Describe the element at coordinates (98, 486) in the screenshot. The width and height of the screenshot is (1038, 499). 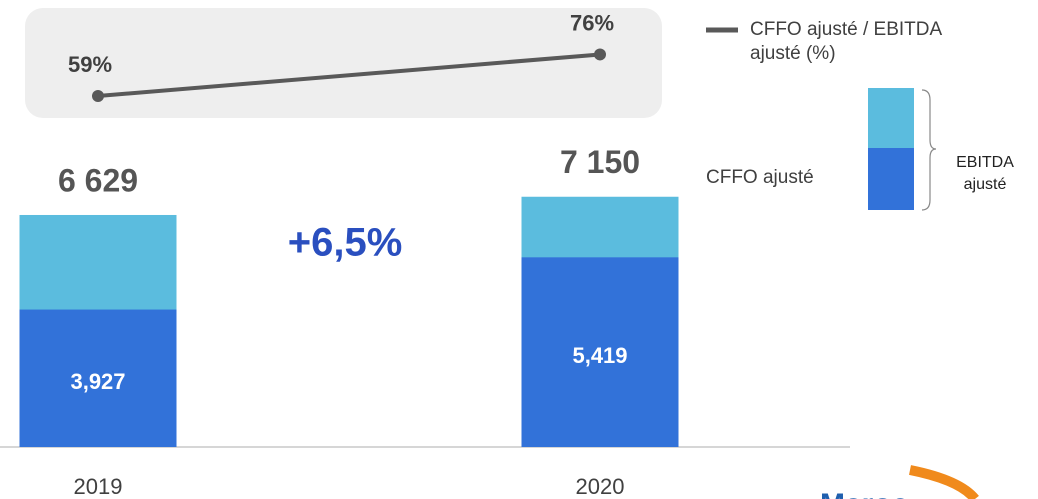
I see `x-tick-label: 2019` at that location.